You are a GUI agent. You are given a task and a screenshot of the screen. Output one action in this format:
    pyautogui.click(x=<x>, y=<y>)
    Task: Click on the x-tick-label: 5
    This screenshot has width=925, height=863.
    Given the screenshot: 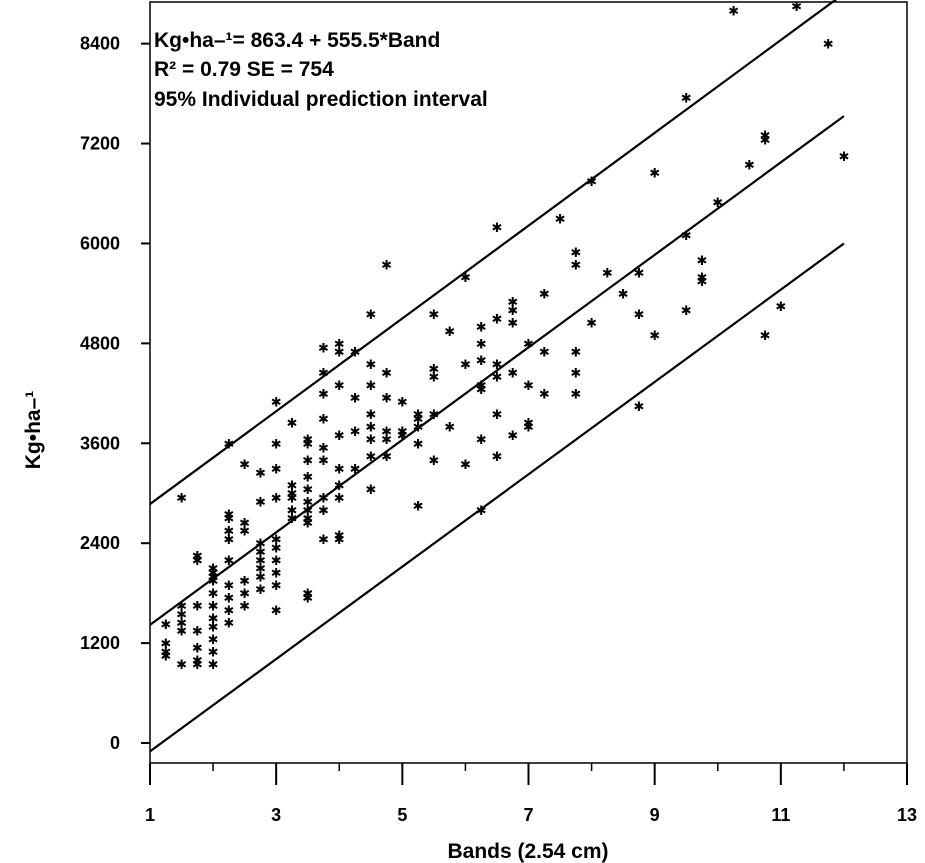 What is the action you would take?
    pyautogui.click(x=402, y=815)
    